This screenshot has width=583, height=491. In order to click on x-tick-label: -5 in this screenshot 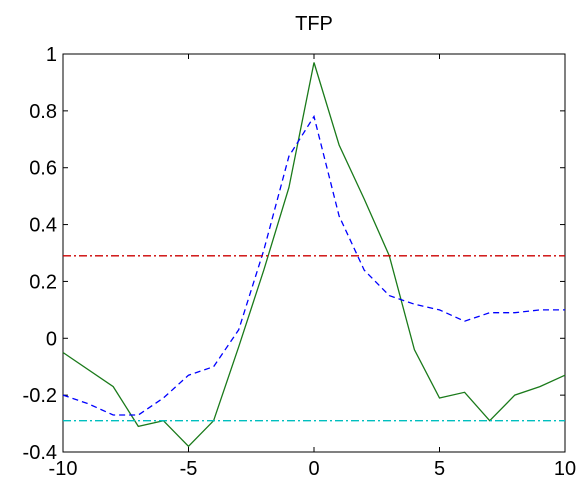, I will do `click(189, 469)`.